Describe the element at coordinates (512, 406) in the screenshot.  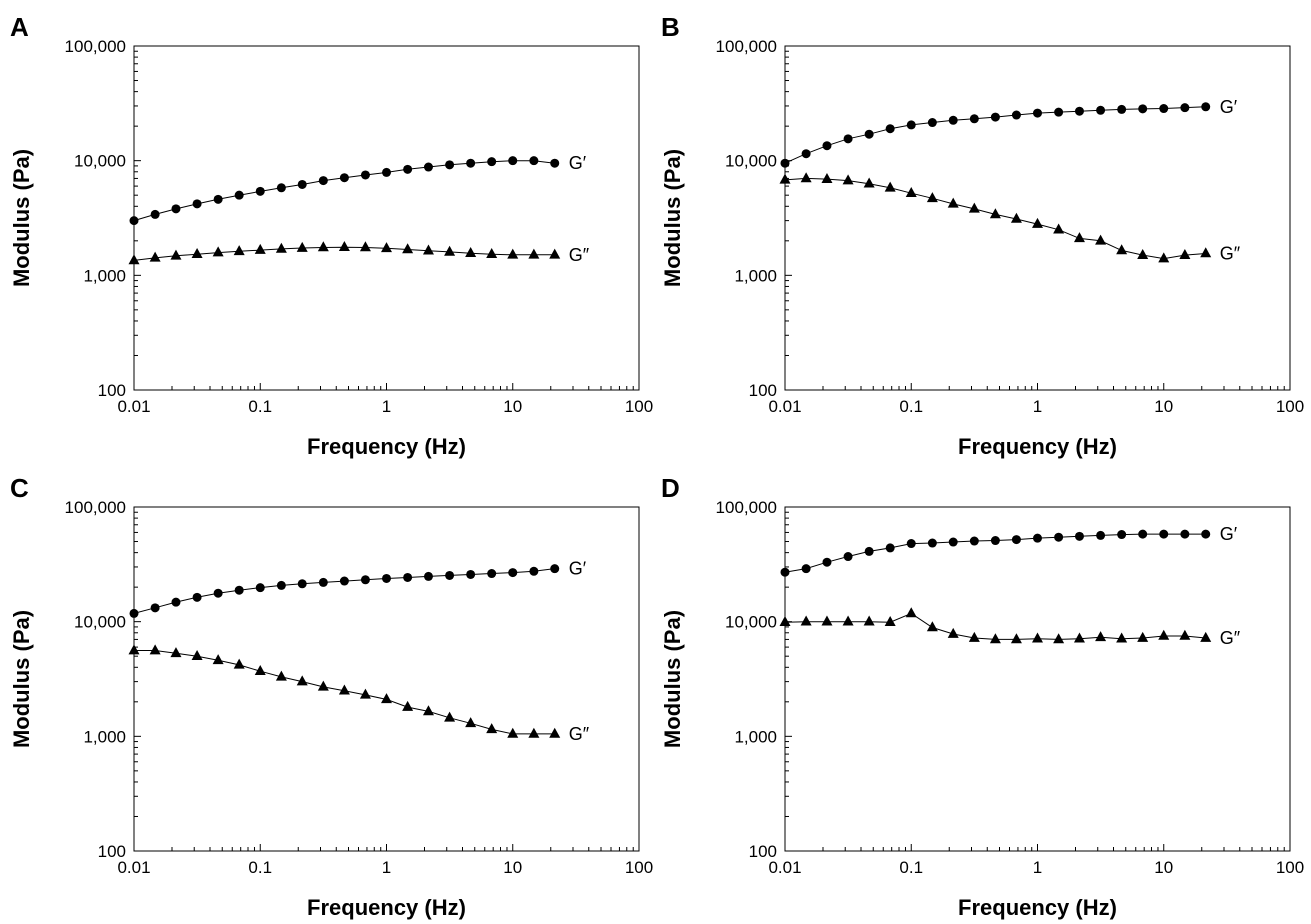
I see `x-tick-label: 10` at that location.